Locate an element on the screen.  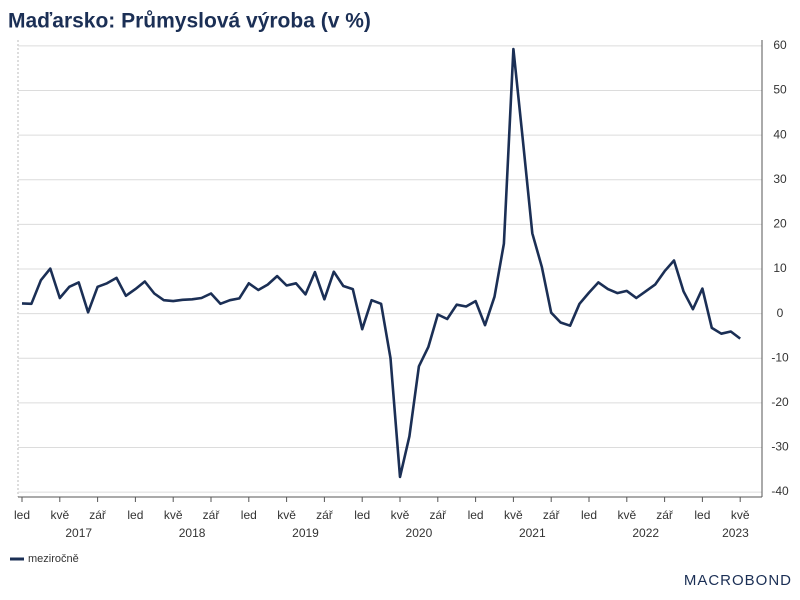
y-tick-label: -40 is located at coordinates (780, 491).